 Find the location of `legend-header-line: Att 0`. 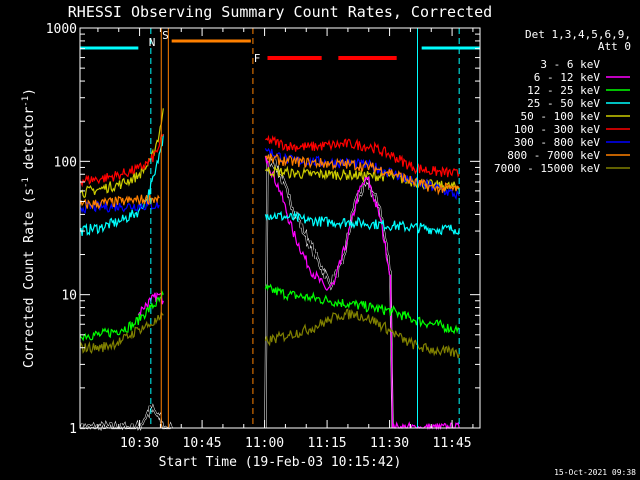

legend-header-line: Att 0 is located at coordinates (614, 46).